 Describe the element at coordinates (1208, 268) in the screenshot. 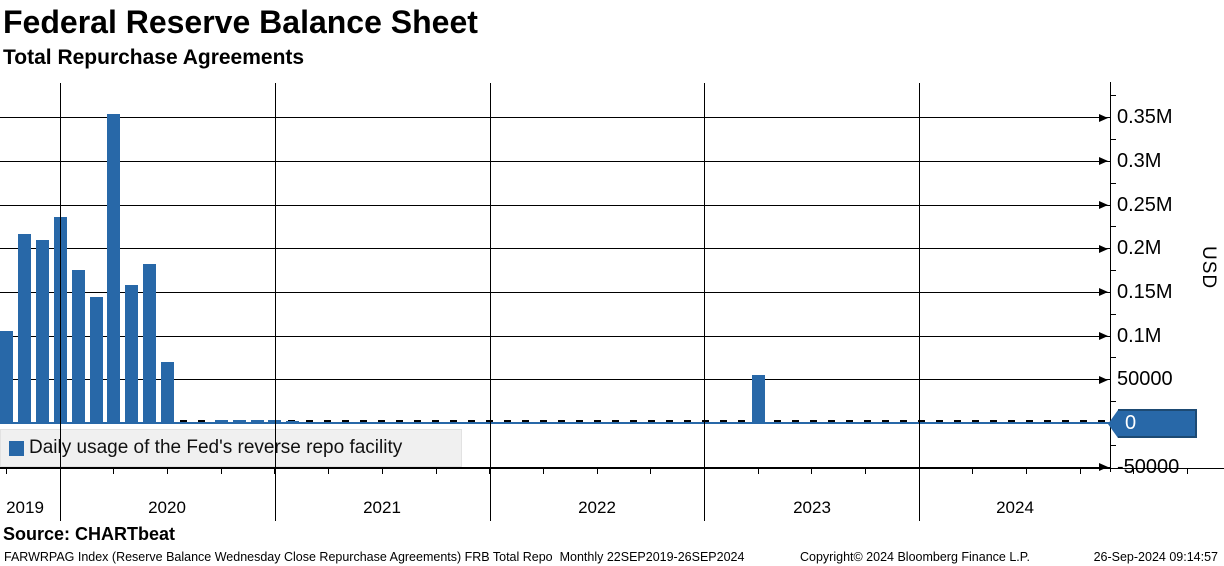

I see `y-axis-title: USD` at that location.